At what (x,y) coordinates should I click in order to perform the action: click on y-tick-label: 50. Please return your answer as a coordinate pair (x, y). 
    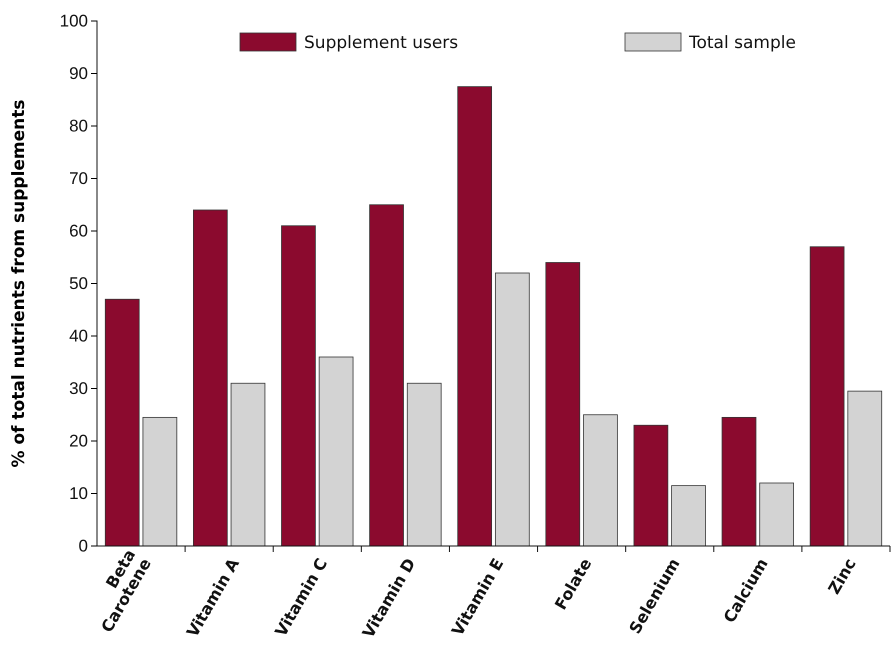
    Looking at the image, I should click on (78, 283).